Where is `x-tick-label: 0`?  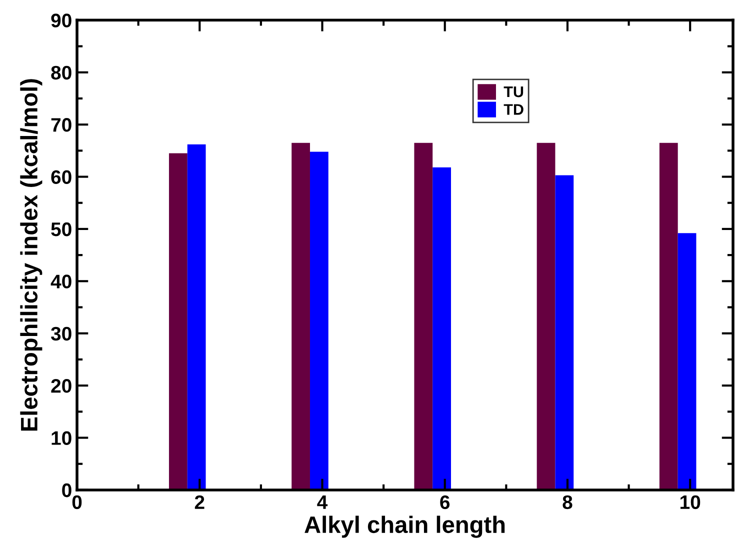 x-tick-label: 0 is located at coordinates (77, 502).